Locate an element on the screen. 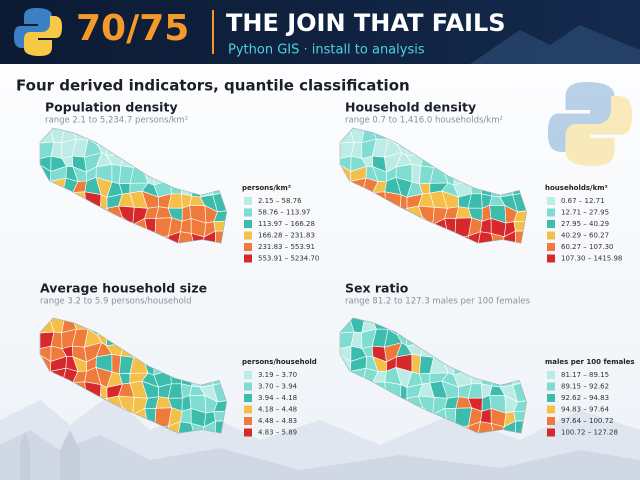 This screenshot has height=480, width=640. legend-label: 89.15 – 92.62 is located at coordinates (585, 387).